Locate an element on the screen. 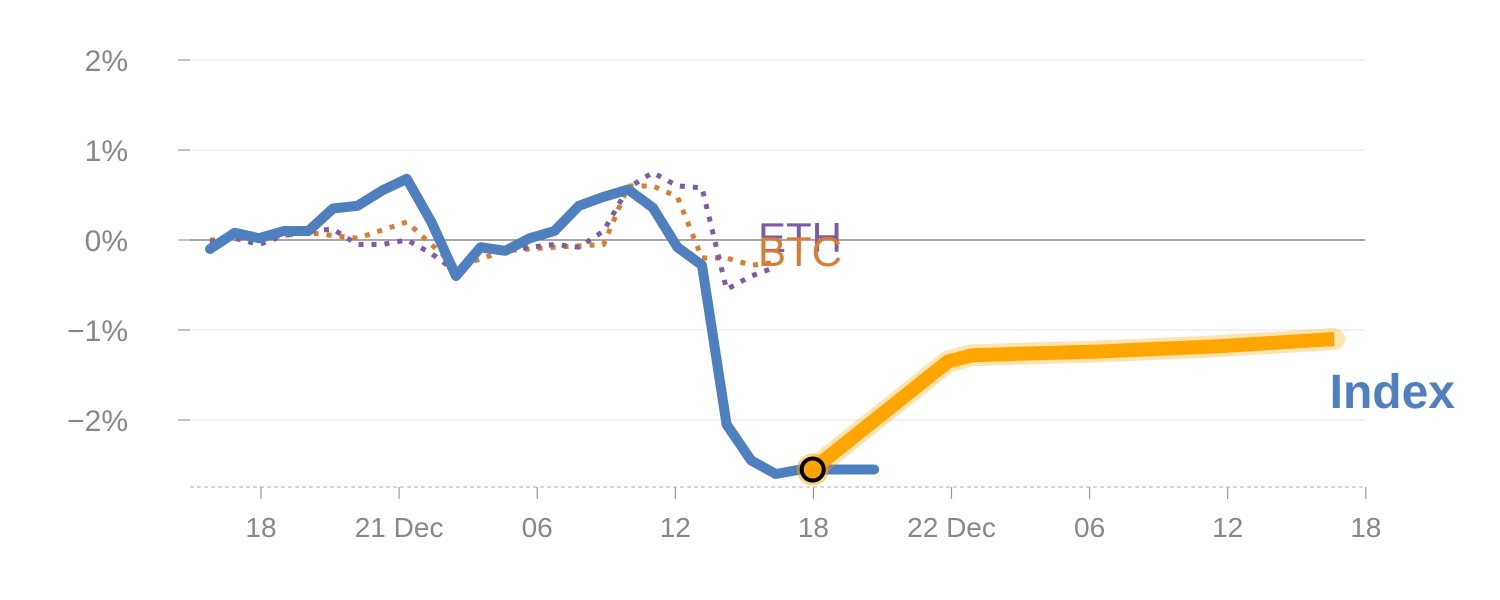  y-tick-label: −1% is located at coordinates (97, 331).